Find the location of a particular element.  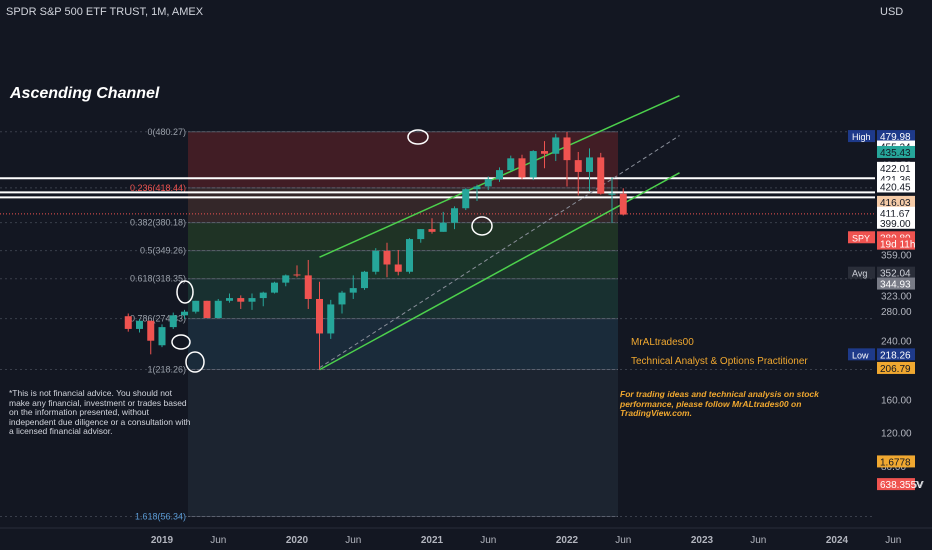

author-name: MrALtrades00 is located at coordinates (662, 342).